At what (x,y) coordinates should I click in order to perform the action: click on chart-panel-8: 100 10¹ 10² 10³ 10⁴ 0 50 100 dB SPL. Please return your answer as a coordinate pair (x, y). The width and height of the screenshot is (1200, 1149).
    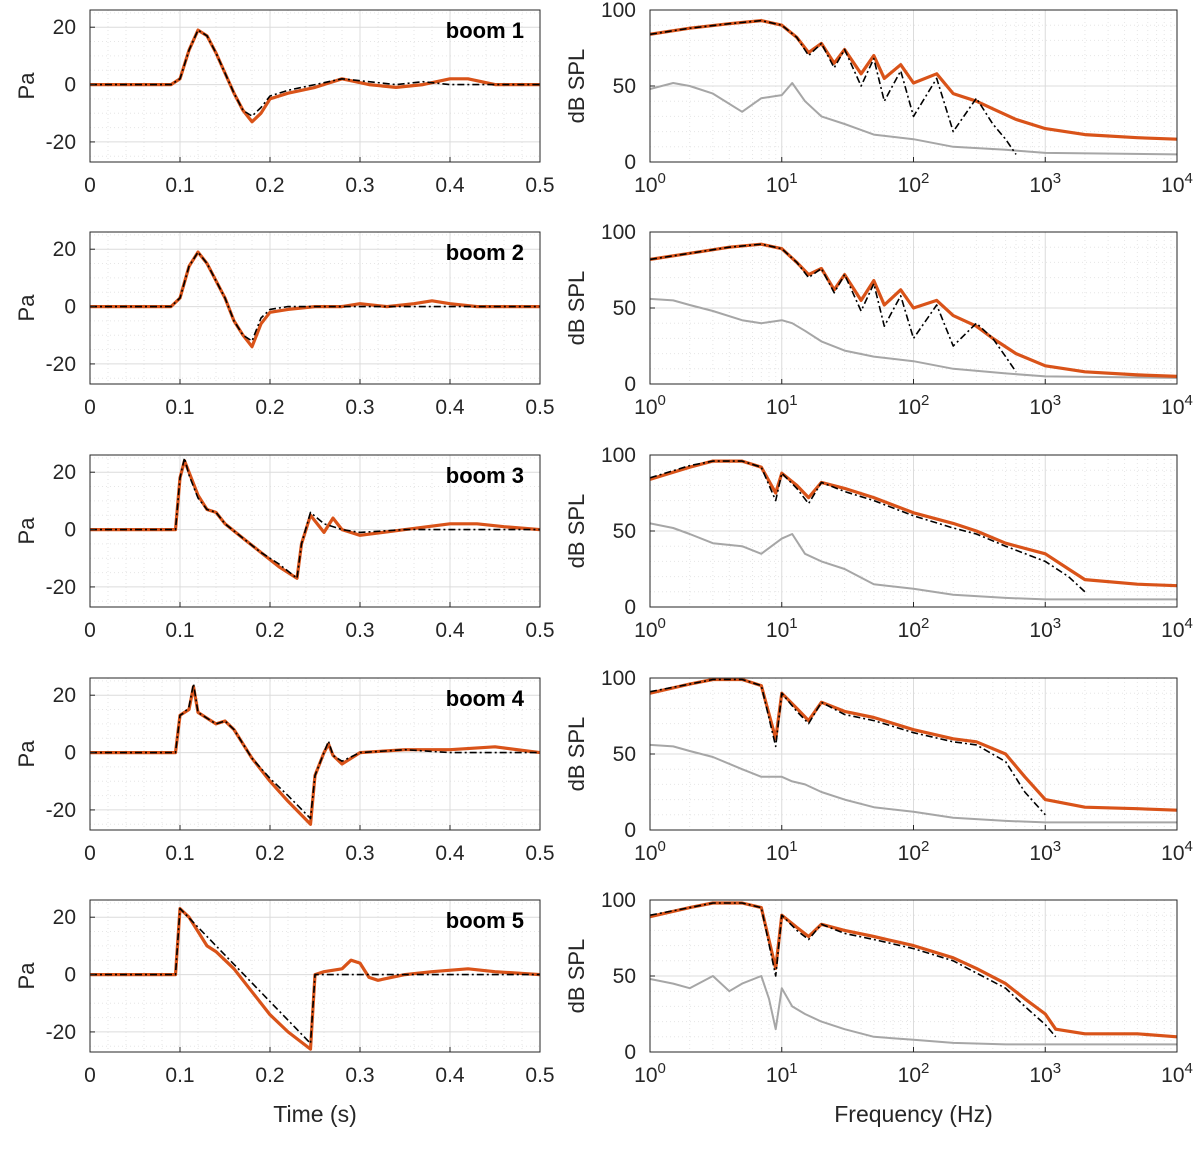
    Looking at the image, I should click on (878, 766).